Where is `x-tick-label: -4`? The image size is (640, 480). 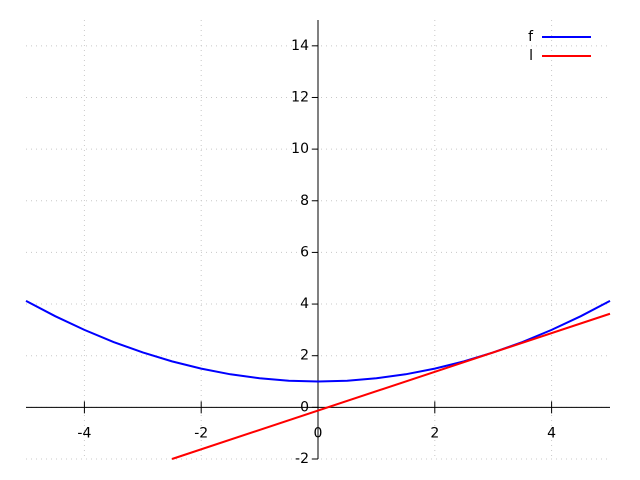
x-tick-label: -4 is located at coordinates (84, 433).